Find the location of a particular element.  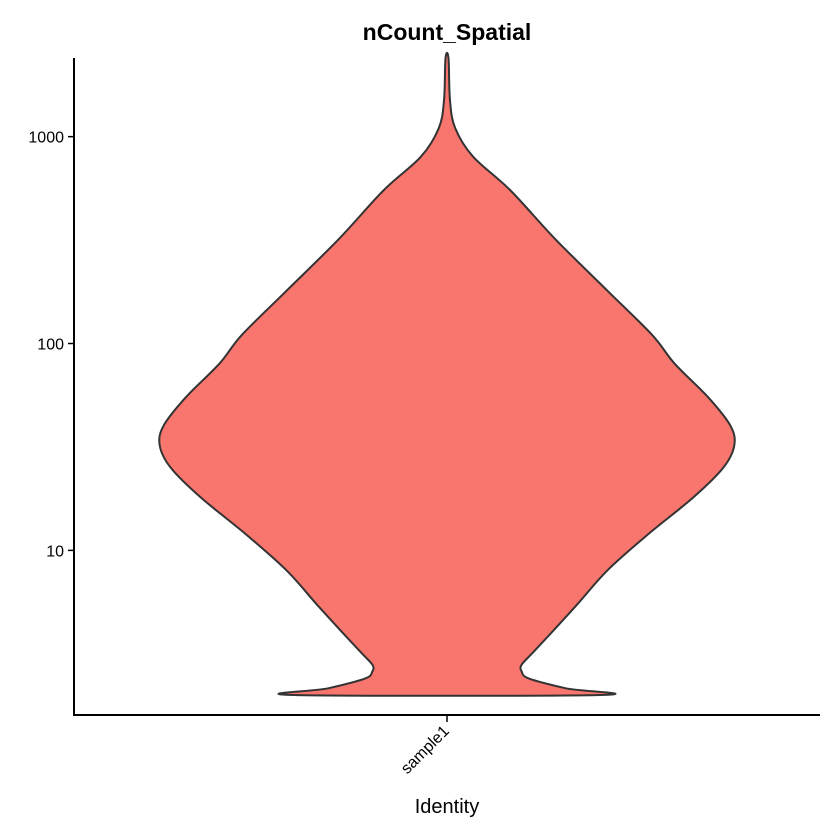

y-tick-label: 100 is located at coordinates (50, 345).